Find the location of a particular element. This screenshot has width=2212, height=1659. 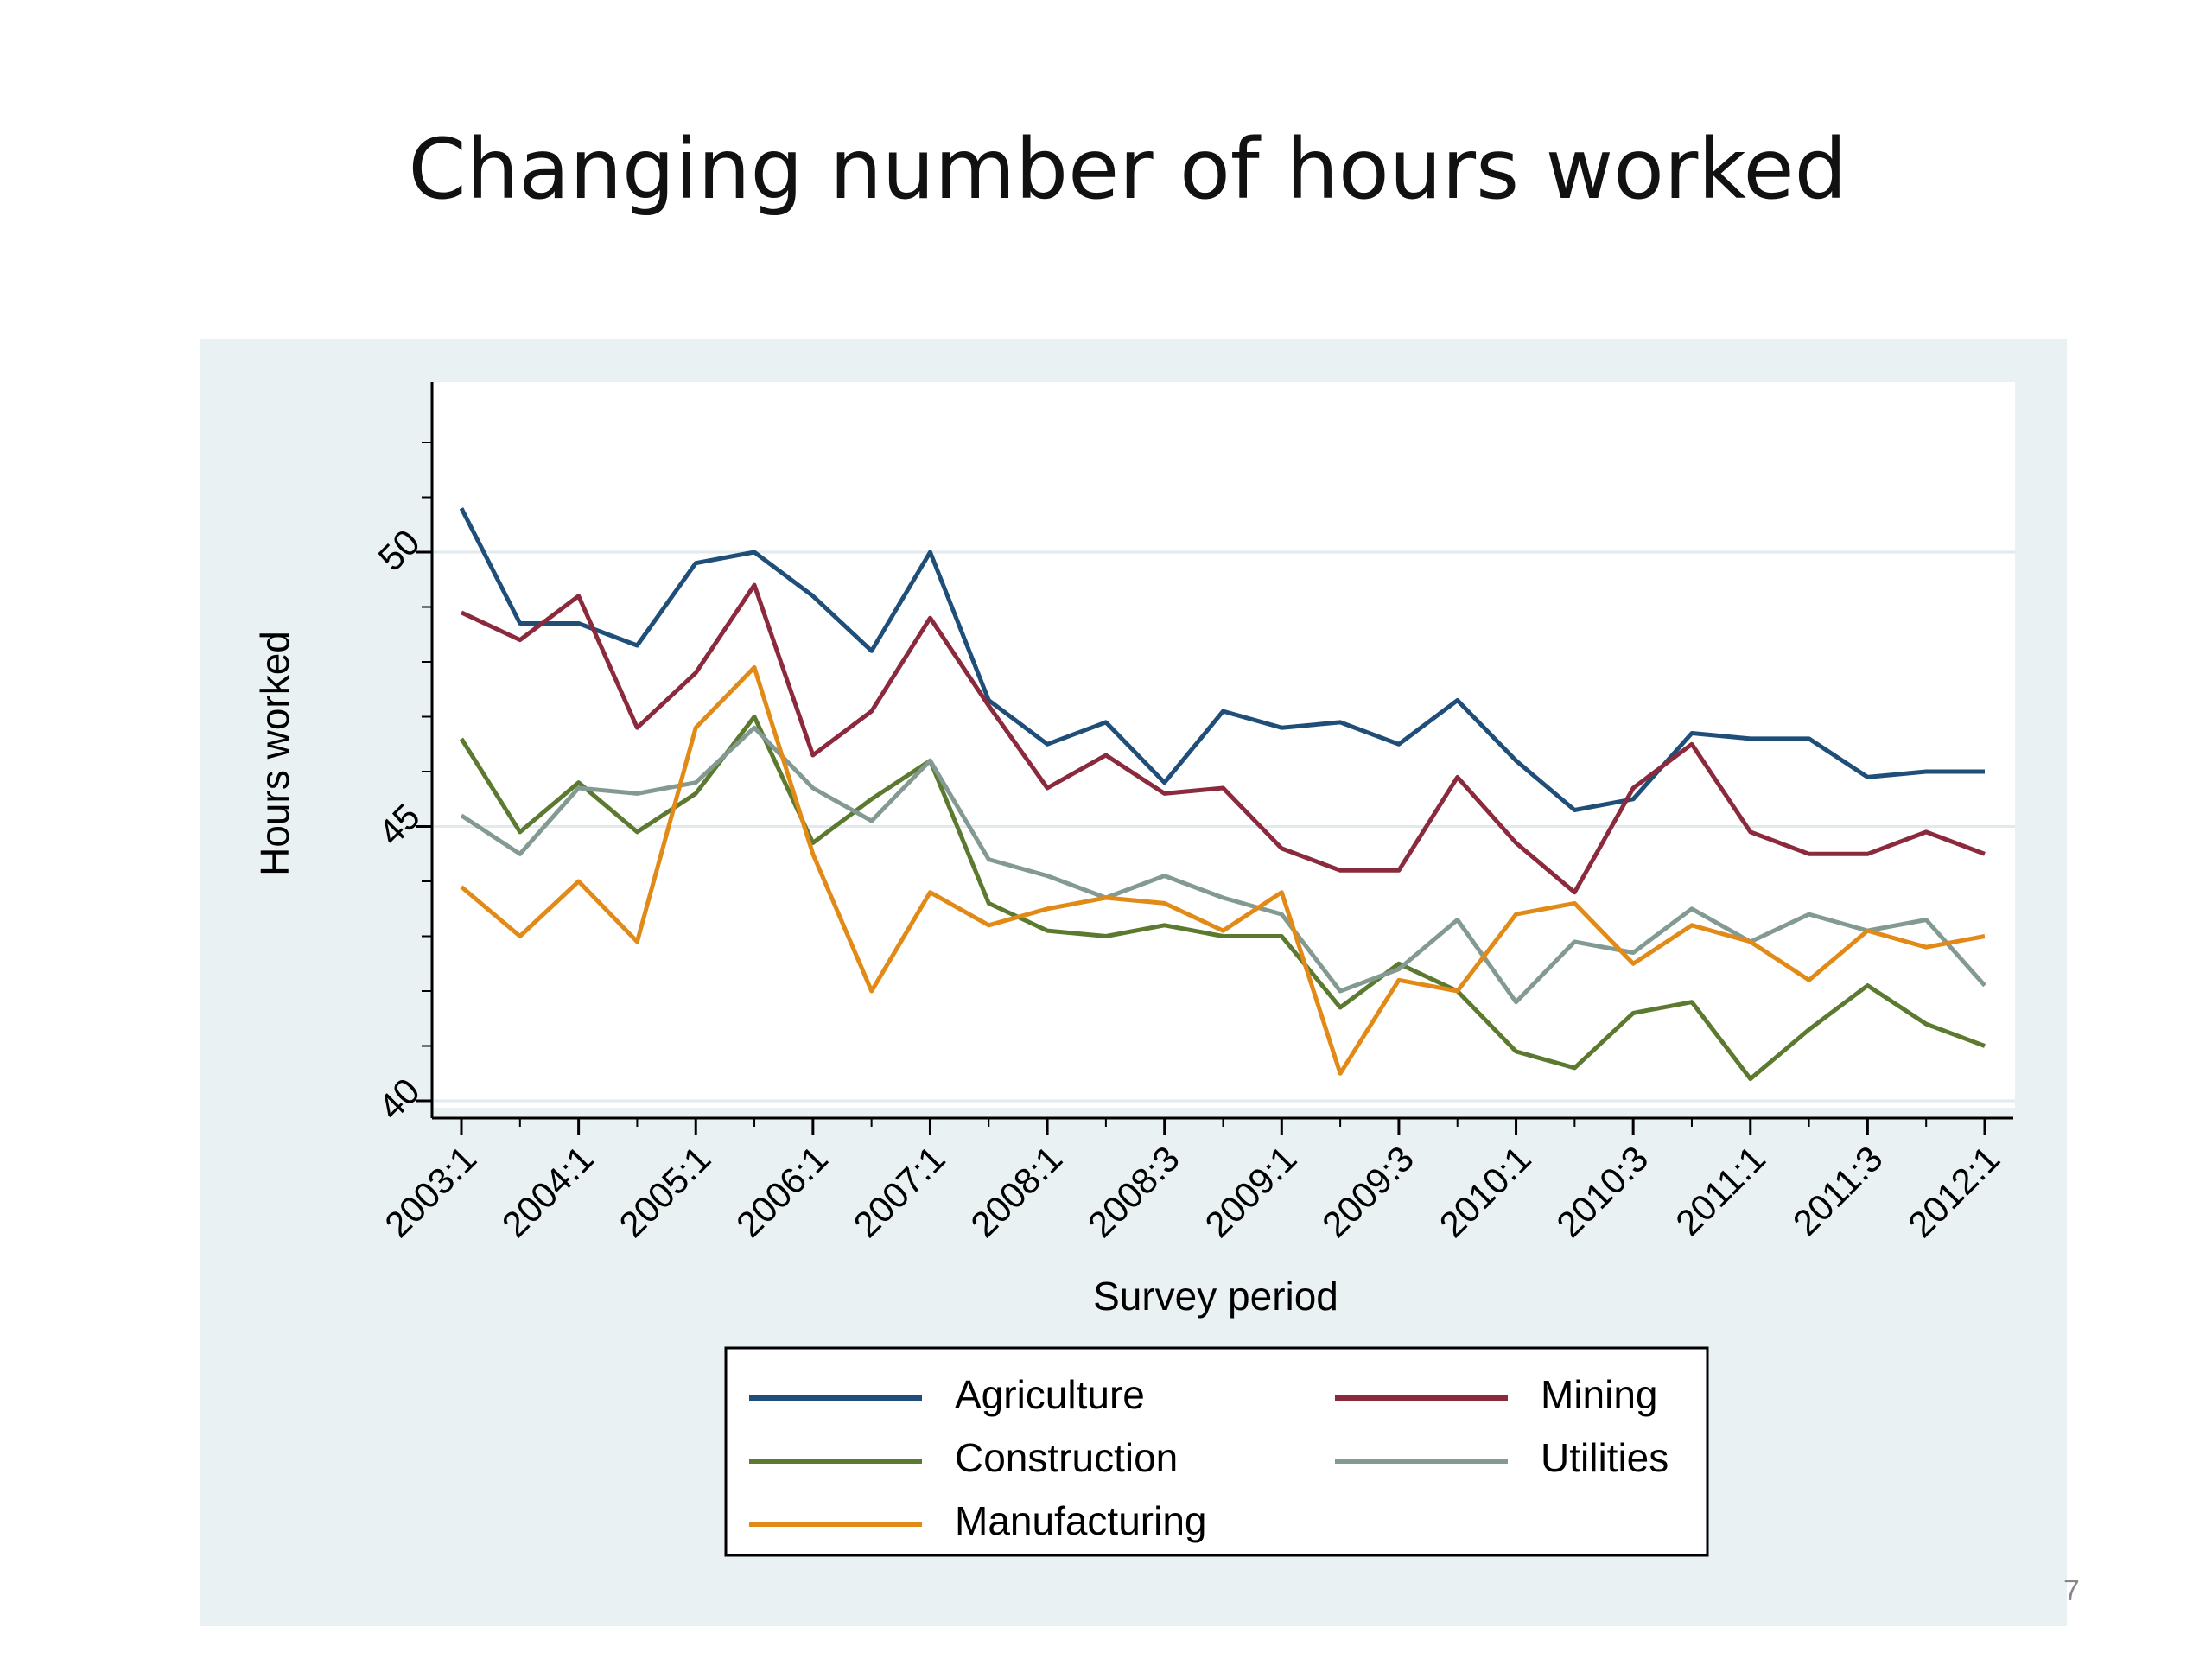

series-utilities is located at coordinates (1223, 865).